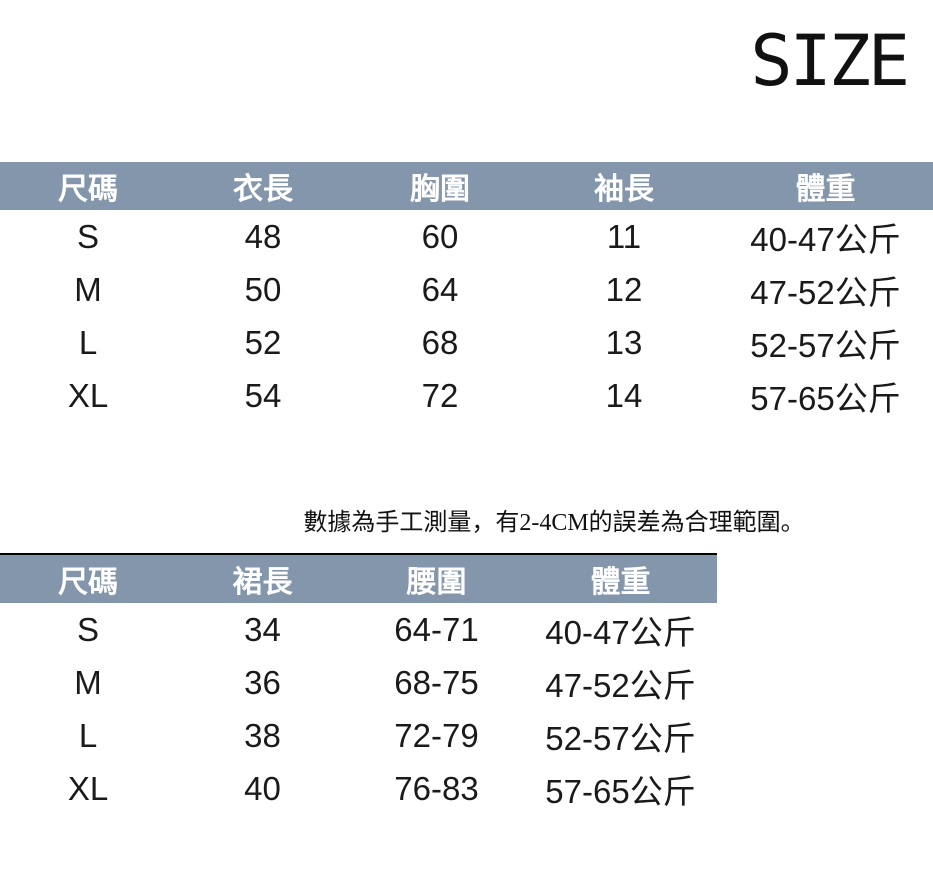 The width and height of the screenshot is (933, 876). What do you see at coordinates (466, 395) in the screenshot?
I see `table-row: XL 54 72 14 57-65公斤` at bounding box center [466, 395].